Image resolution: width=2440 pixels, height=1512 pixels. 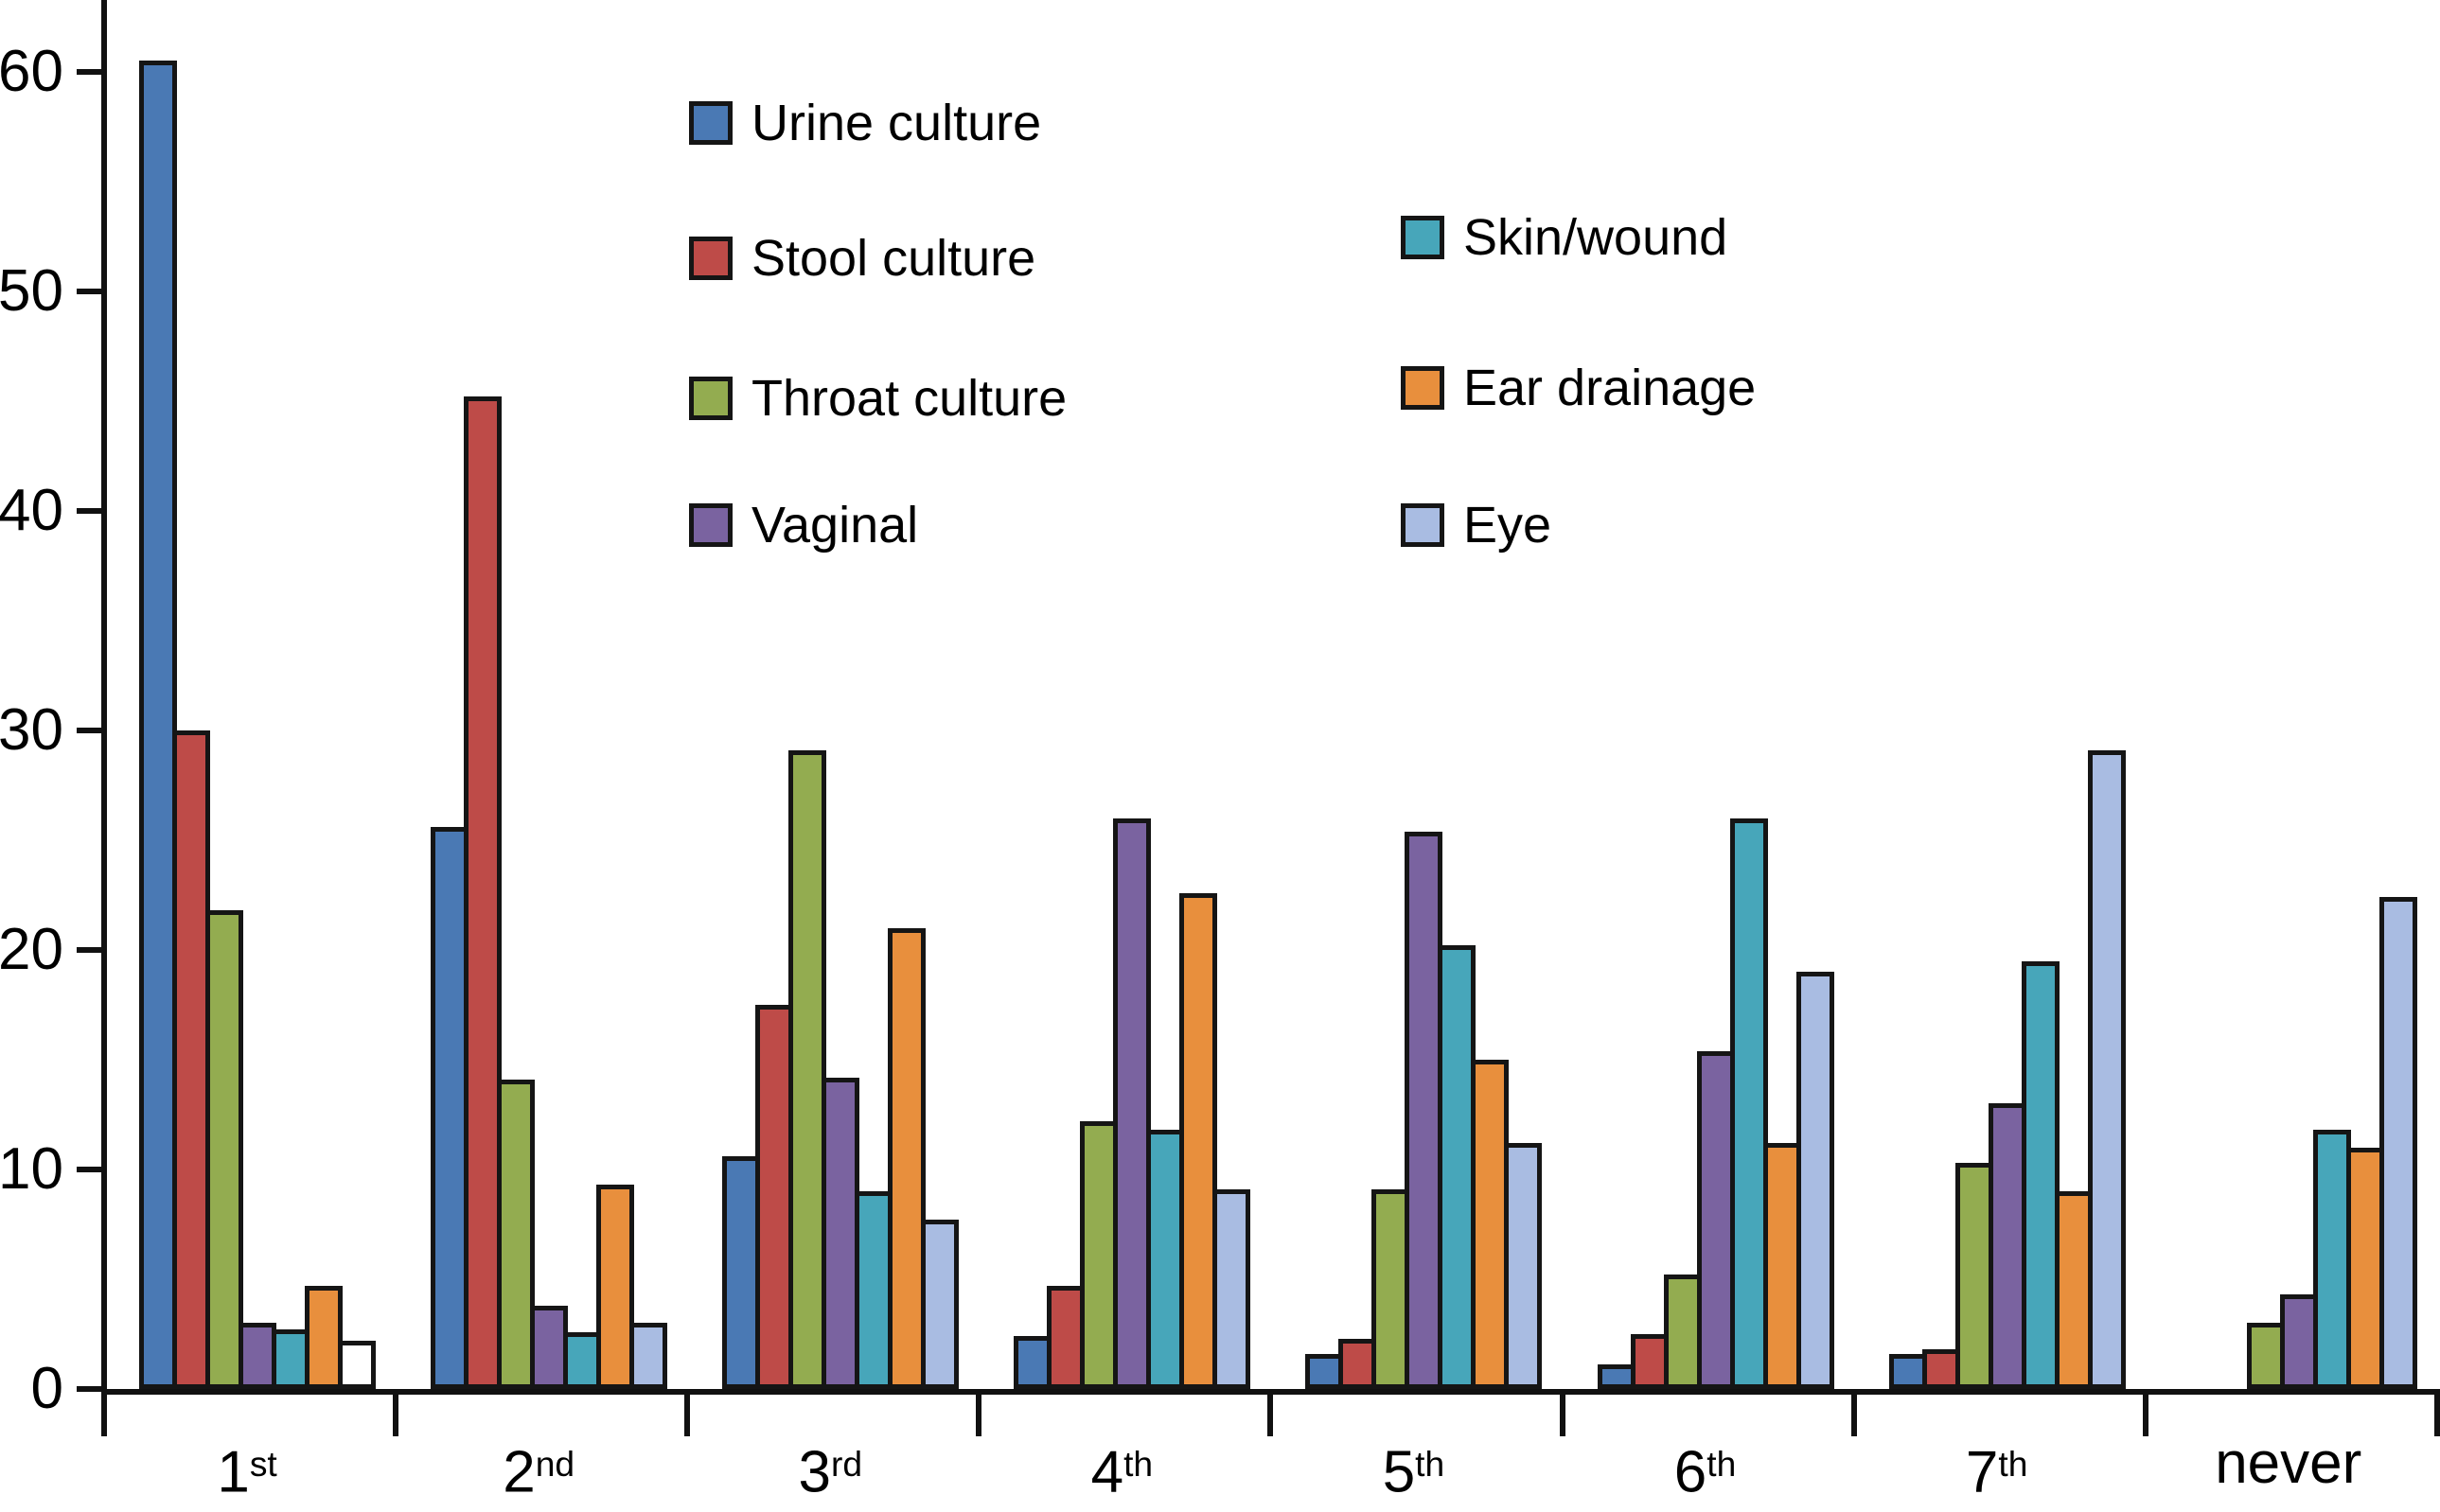 What do you see at coordinates (2106, 1070) in the screenshot?
I see `bar-eye-7th` at bounding box center [2106, 1070].